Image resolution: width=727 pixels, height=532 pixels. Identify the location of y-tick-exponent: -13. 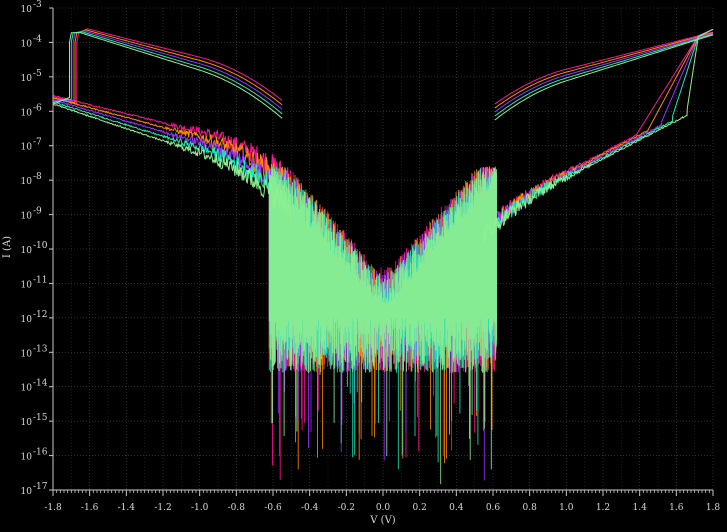
(40, 349).